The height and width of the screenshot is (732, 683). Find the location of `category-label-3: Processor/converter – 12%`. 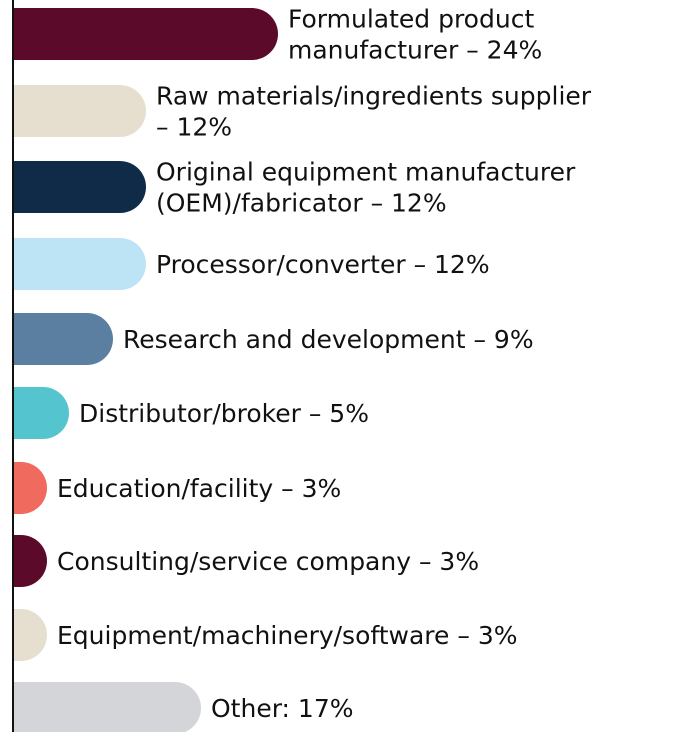

category-label-3: Processor/converter – 12% is located at coordinates (323, 264).